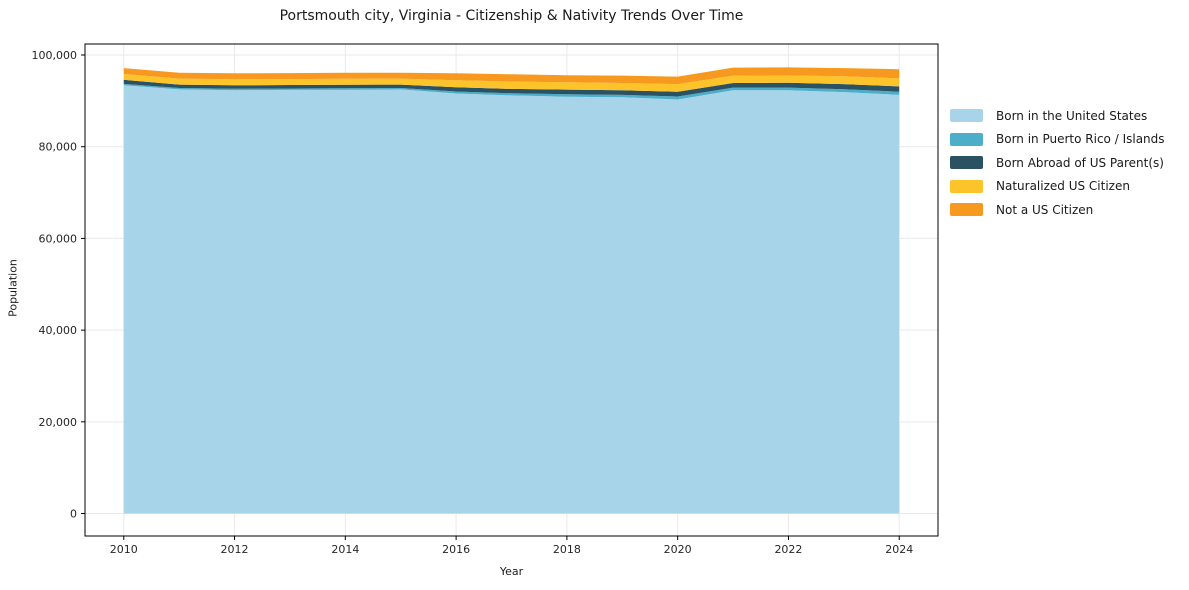 Image resolution: width=1189 pixels, height=590 pixels. What do you see at coordinates (13, 288) in the screenshot?
I see `y-axis-label: Population` at bounding box center [13, 288].